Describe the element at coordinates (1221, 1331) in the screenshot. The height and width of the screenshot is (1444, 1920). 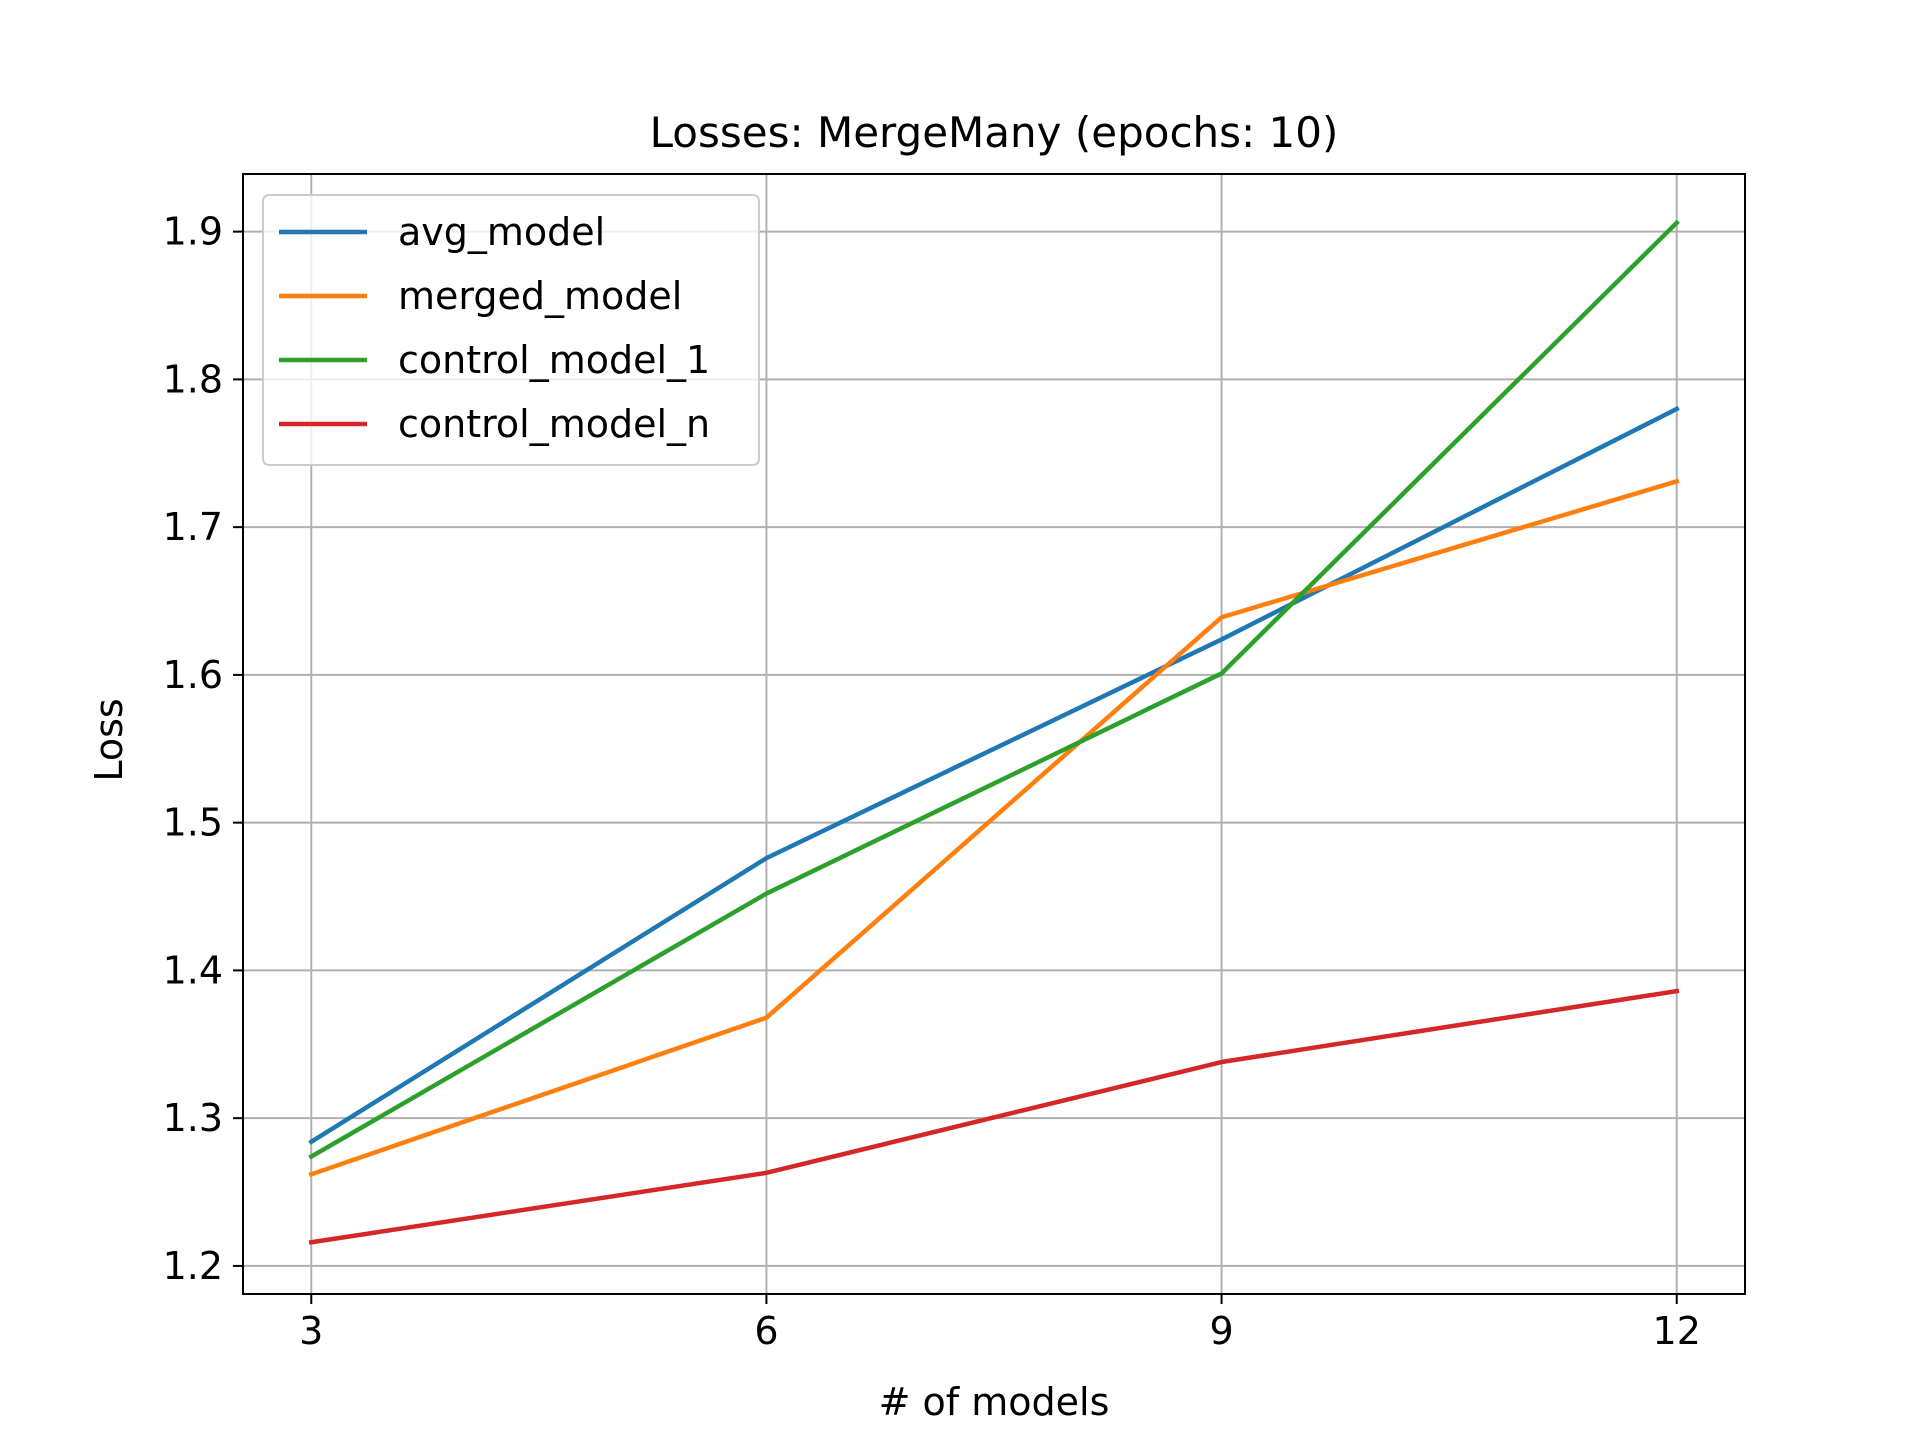
I see `x-tick-label: 9` at that location.